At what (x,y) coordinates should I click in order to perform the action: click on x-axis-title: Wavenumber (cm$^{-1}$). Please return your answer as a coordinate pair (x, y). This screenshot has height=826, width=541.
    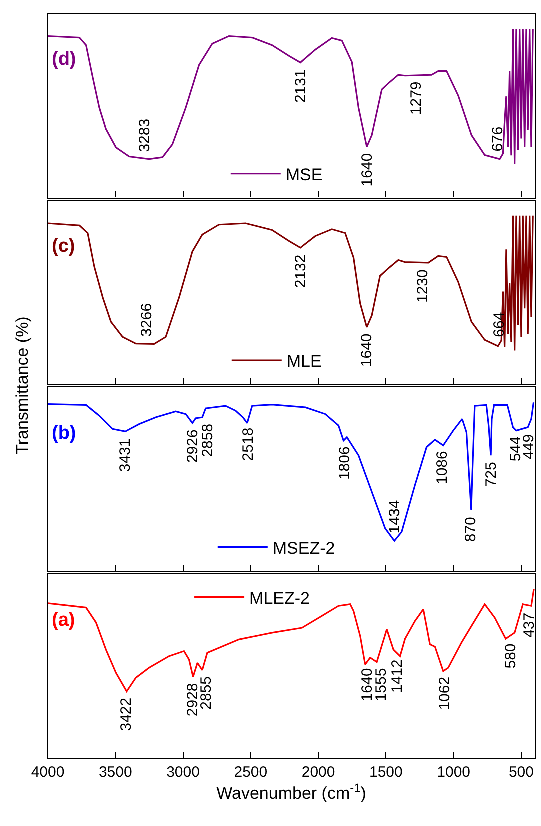
    Looking at the image, I should click on (291, 792).